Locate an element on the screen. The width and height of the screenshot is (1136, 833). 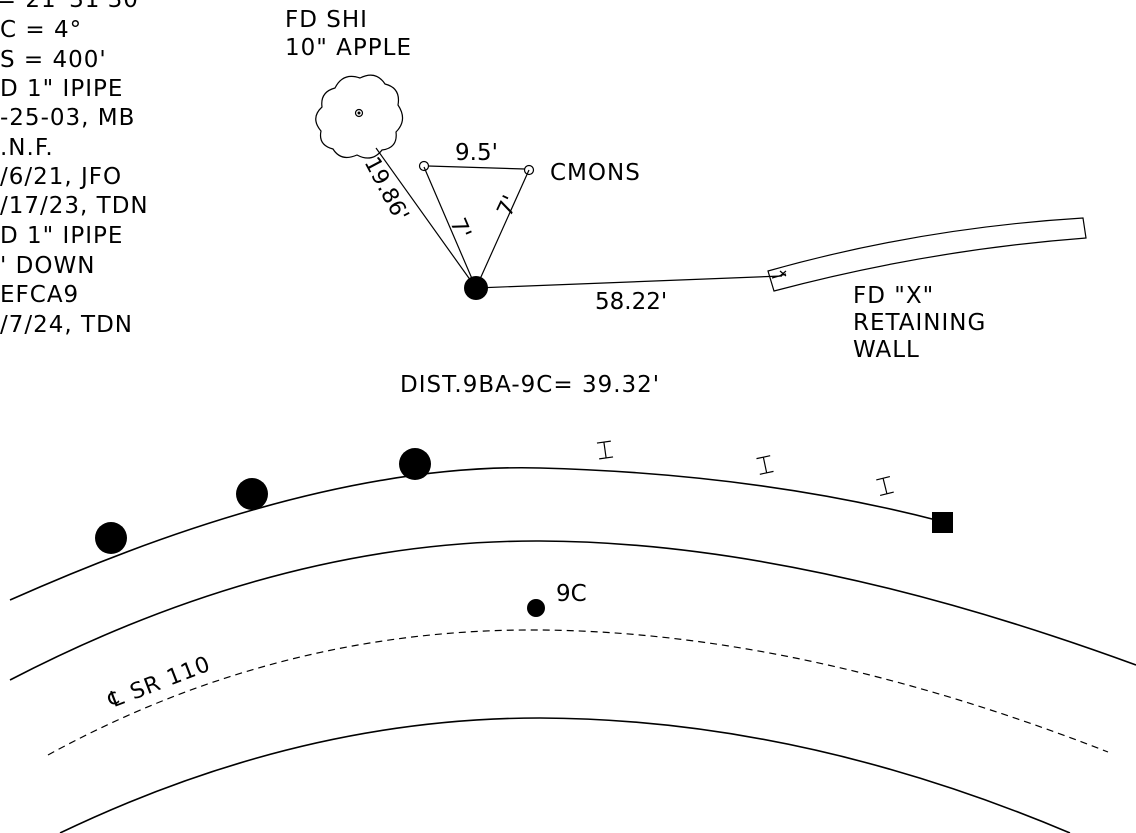
note-down: ' DOWN is located at coordinates (47, 266).